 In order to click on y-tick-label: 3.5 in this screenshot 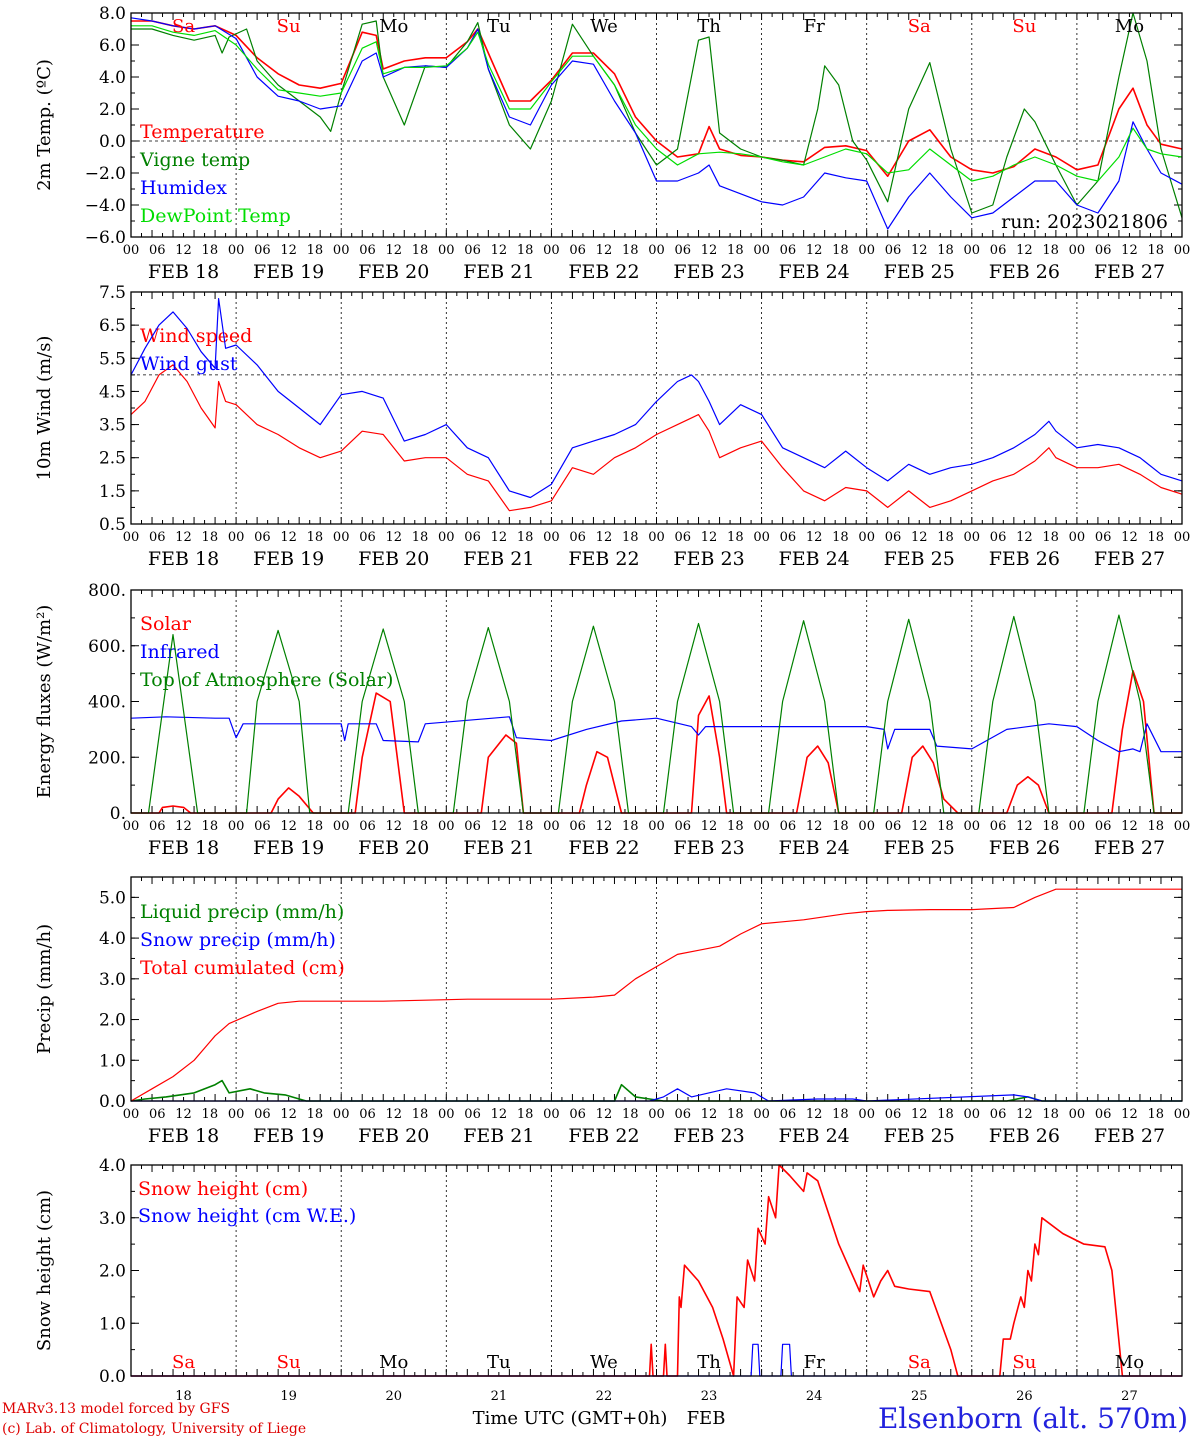, I will do `click(112, 426)`.